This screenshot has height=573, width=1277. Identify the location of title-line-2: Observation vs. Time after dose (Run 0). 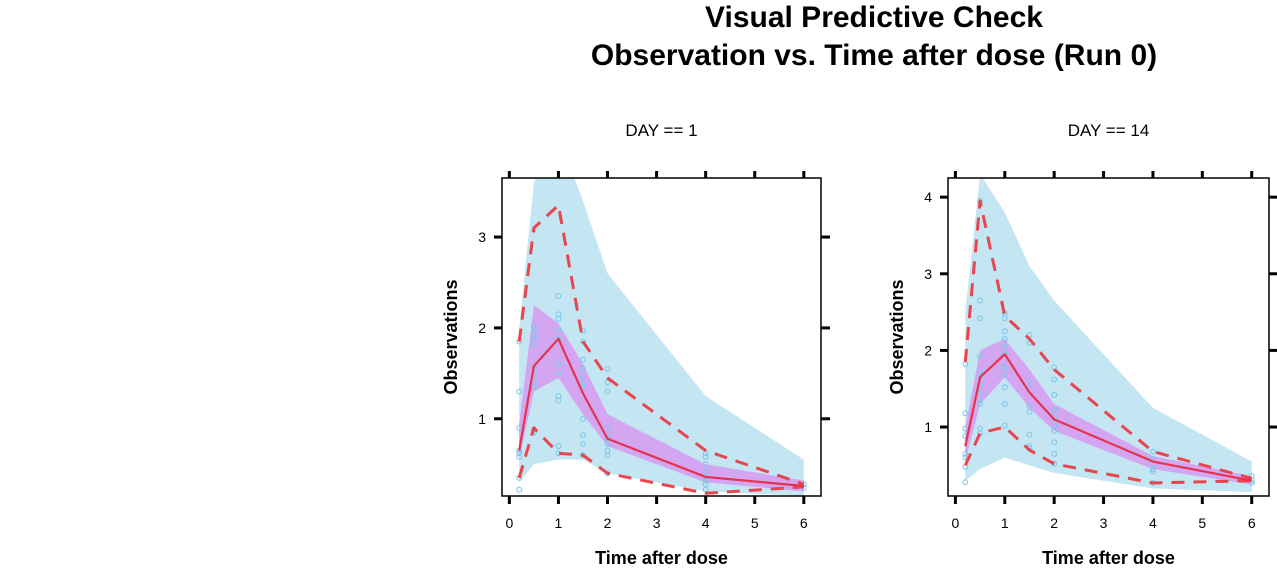
(874, 55).